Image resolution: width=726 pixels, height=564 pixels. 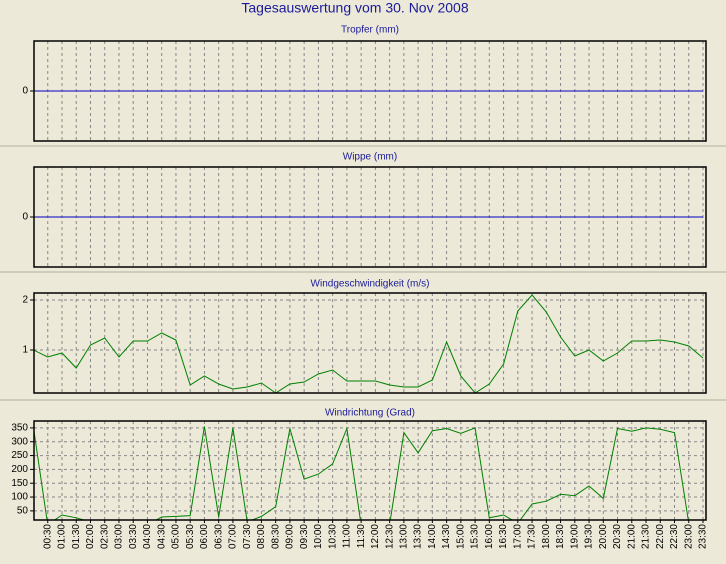 I want to click on x-tick-label: 14:00, so click(x=432, y=536).